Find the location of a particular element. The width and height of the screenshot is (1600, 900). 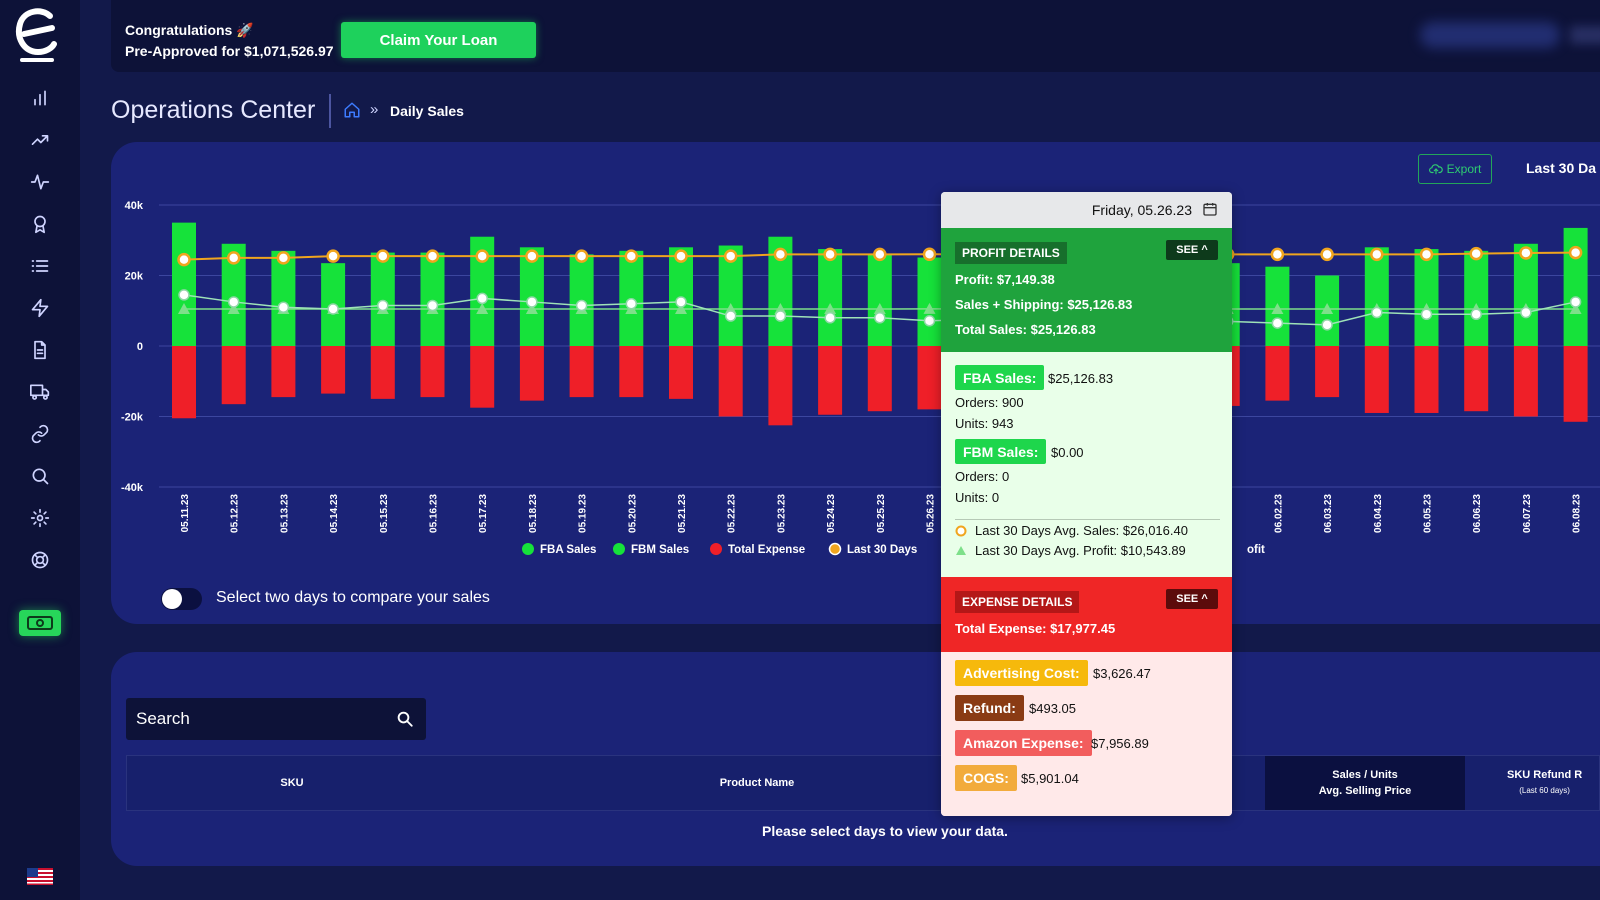

lifebuoy-icon is located at coordinates (40, 560).